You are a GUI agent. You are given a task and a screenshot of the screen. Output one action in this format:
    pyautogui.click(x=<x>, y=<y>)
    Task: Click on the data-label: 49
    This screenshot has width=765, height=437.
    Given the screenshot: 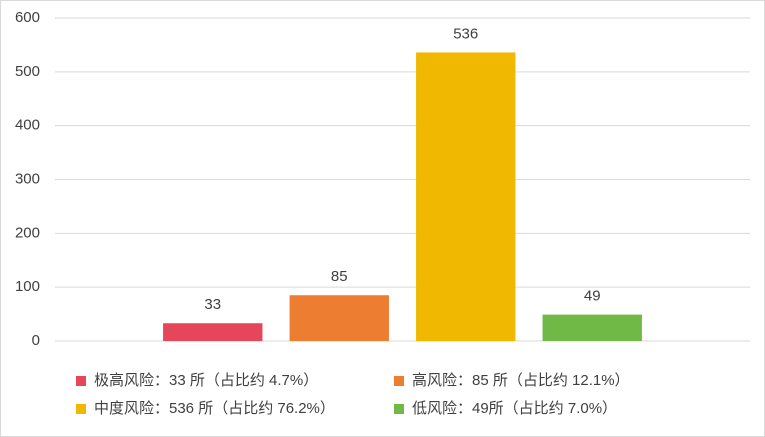 What is the action you would take?
    pyautogui.click(x=592, y=296)
    